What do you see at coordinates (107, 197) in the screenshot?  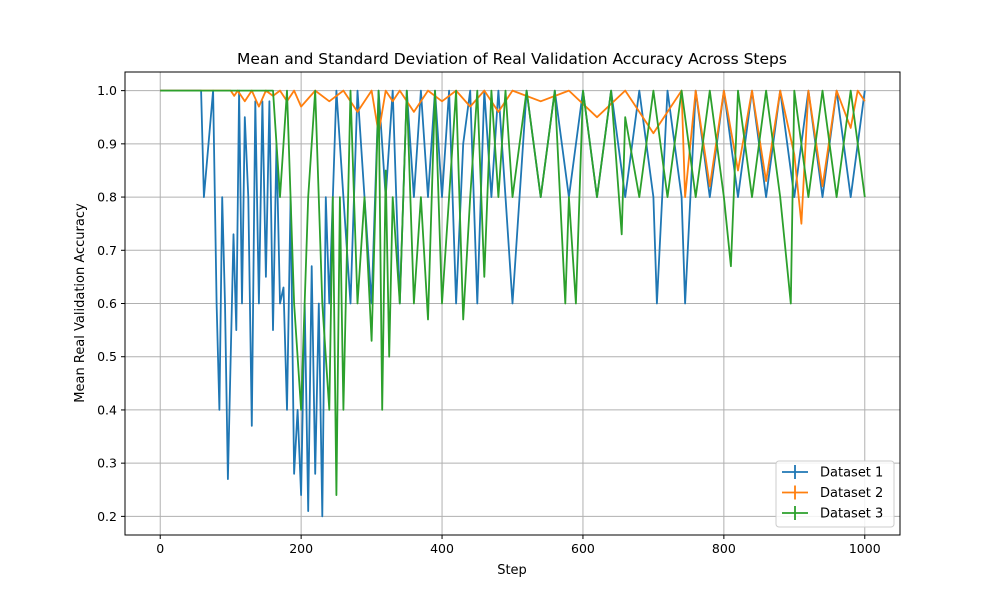 I see `y-tick-label: 0.8` at bounding box center [107, 197].